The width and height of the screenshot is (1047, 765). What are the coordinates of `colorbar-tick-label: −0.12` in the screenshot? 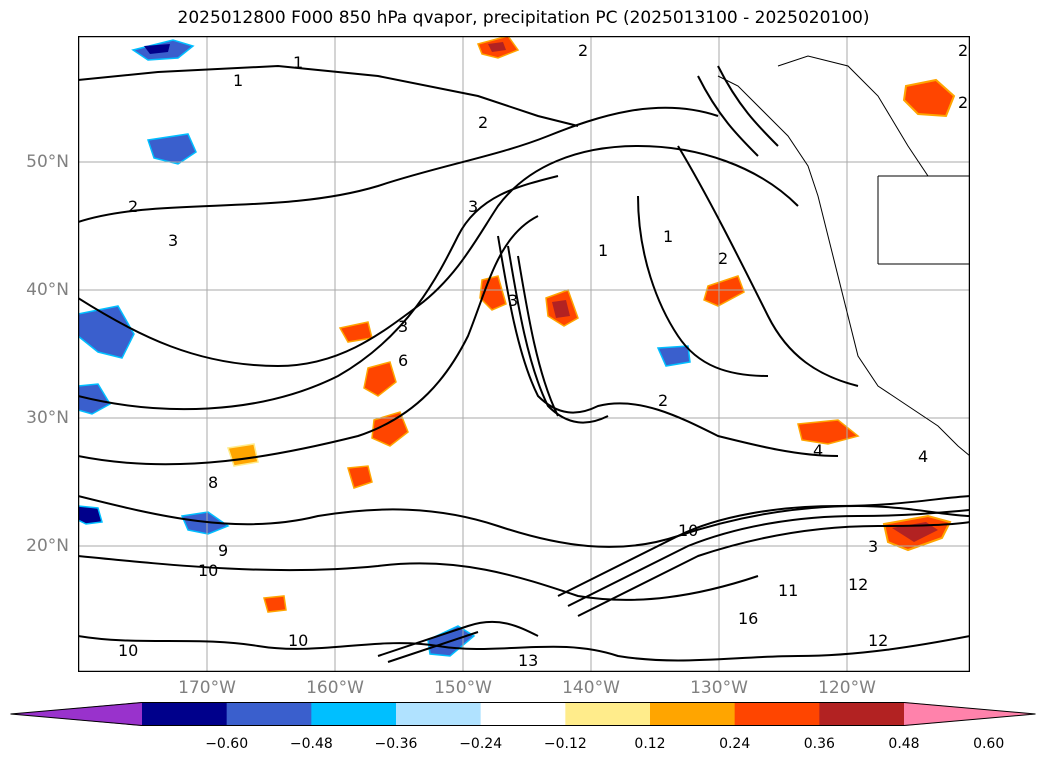 It's located at (565, 744).